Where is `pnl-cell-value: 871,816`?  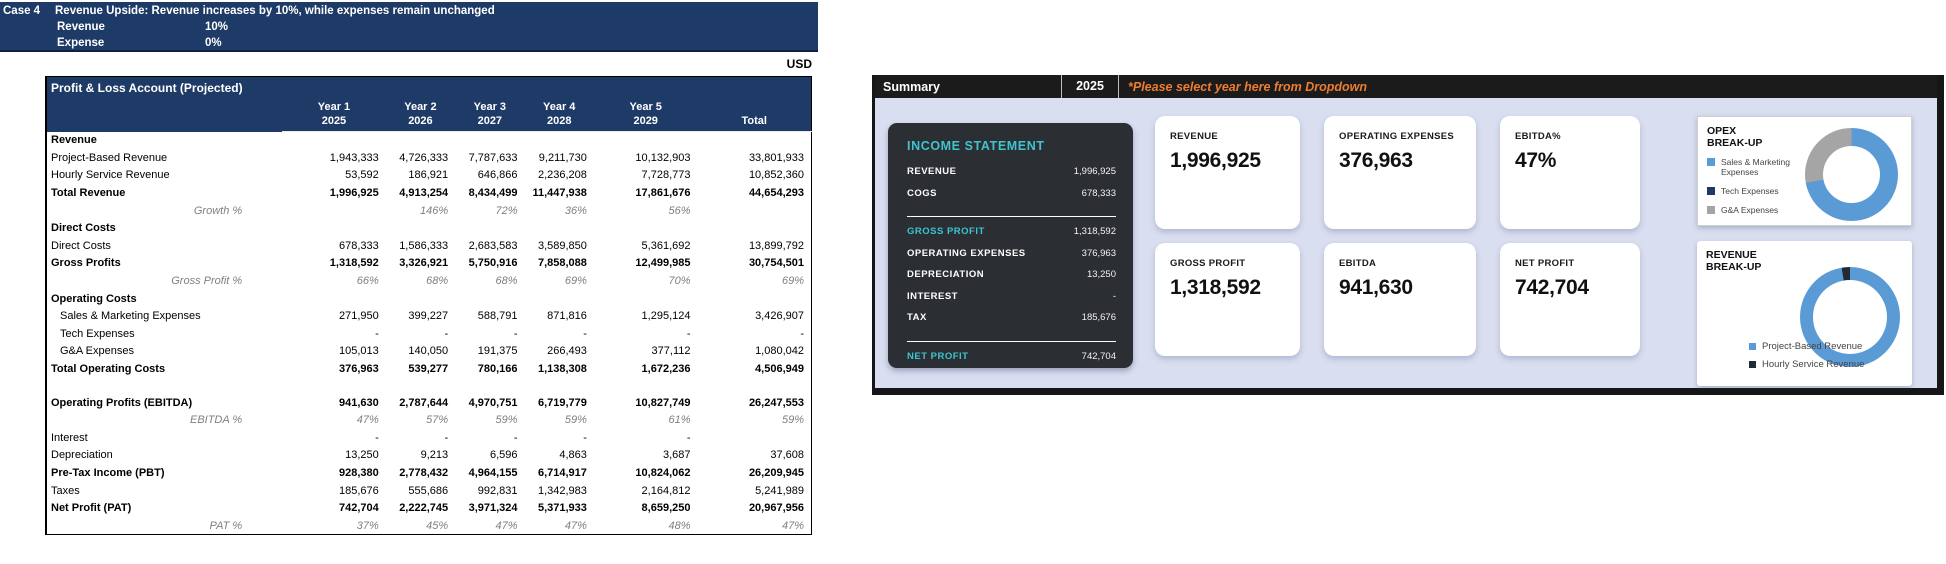
pnl-cell-value: 871,816 is located at coordinates (567, 316).